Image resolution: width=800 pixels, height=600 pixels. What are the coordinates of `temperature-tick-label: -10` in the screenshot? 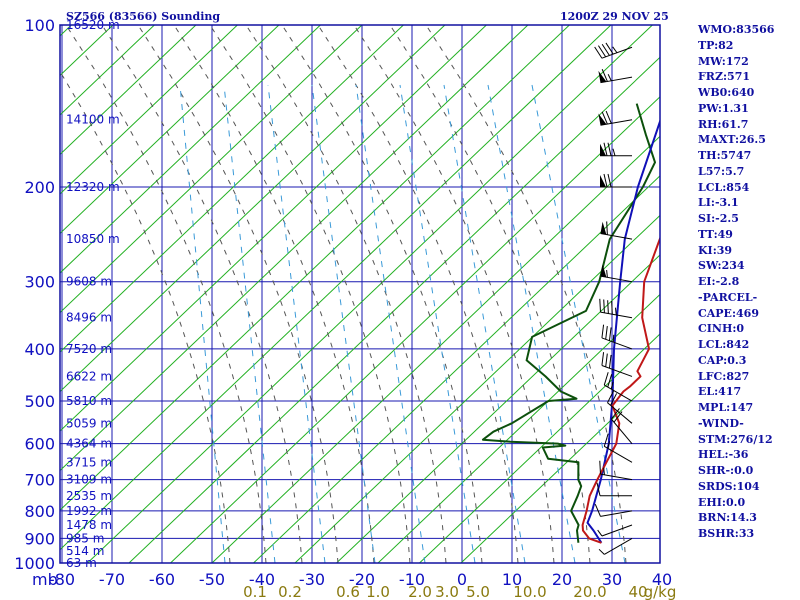 It's located at (412, 579).